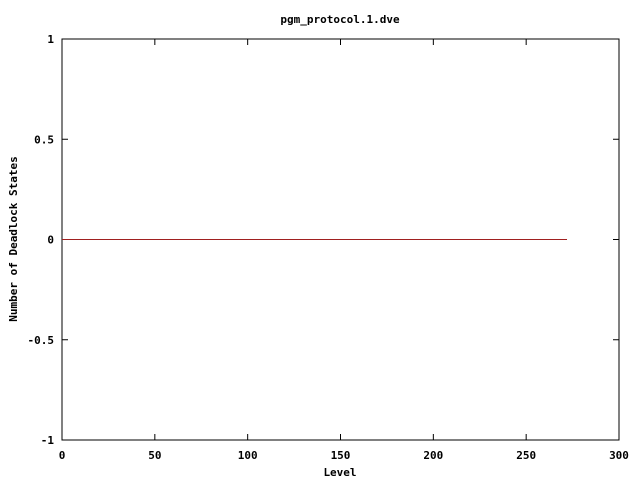 The width and height of the screenshot is (640, 480). What do you see at coordinates (50, 39) in the screenshot?
I see `y-tick-label: 1` at bounding box center [50, 39].